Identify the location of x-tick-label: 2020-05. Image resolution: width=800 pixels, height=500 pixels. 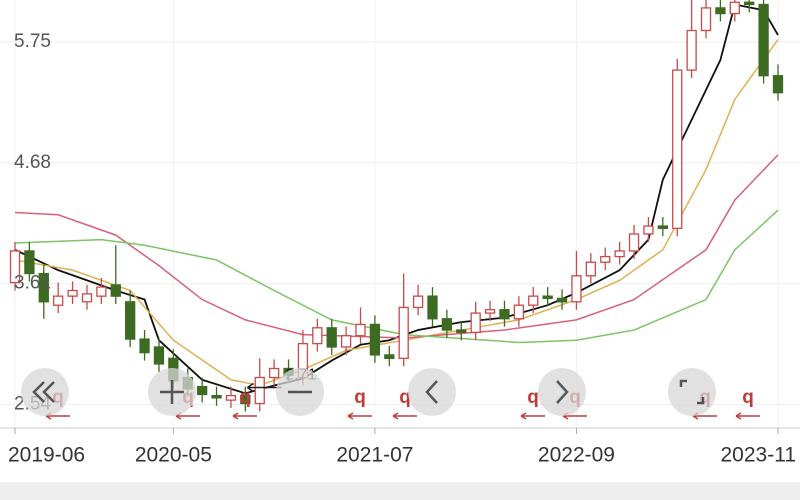
(173, 455).